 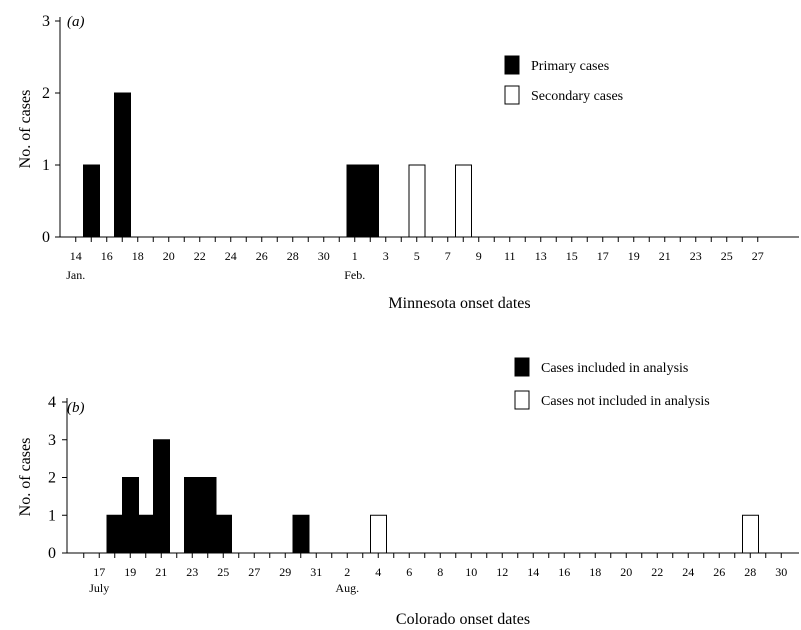 I want to click on x-tick-label: 9, so click(x=479, y=256).